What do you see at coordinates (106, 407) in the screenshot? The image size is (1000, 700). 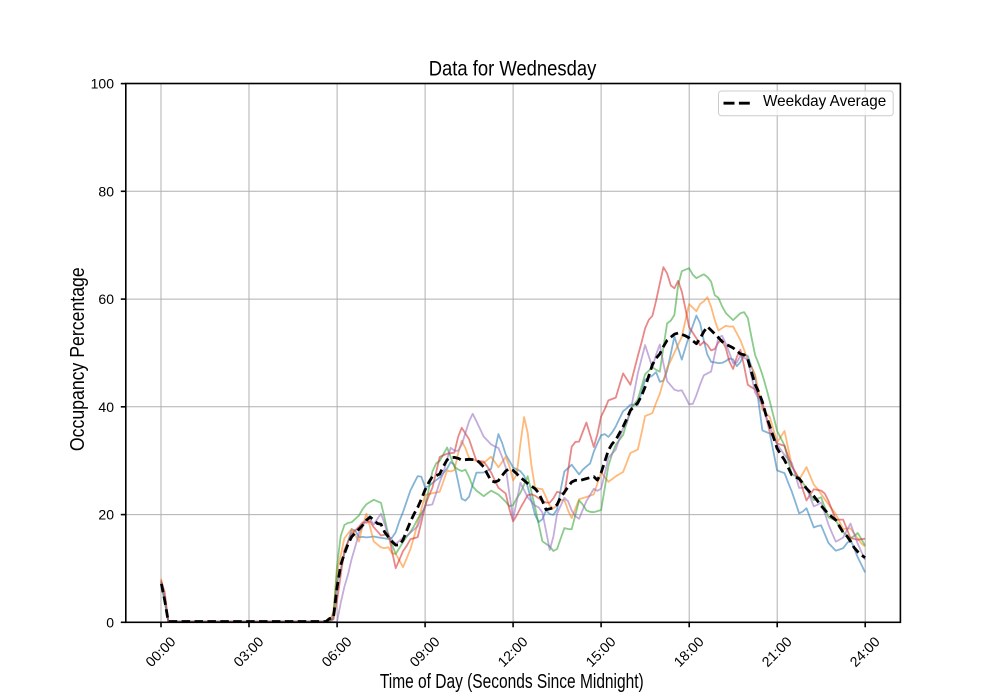 I see `svg-text: 40` at bounding box center [106, 407].